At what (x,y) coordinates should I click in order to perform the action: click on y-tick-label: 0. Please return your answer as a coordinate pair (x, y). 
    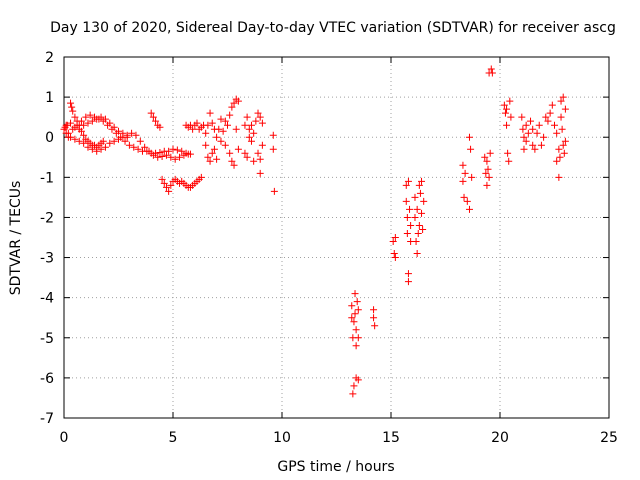
    Looking at the image, I should click on (49, 138).